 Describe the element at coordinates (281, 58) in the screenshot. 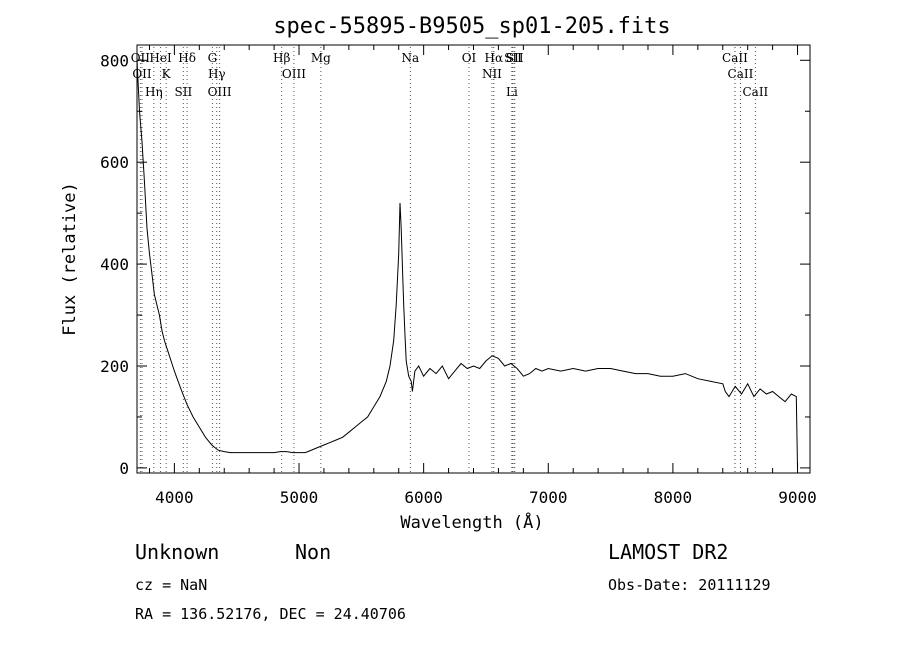

I see `line-label-hβ: Hβ` at that location.